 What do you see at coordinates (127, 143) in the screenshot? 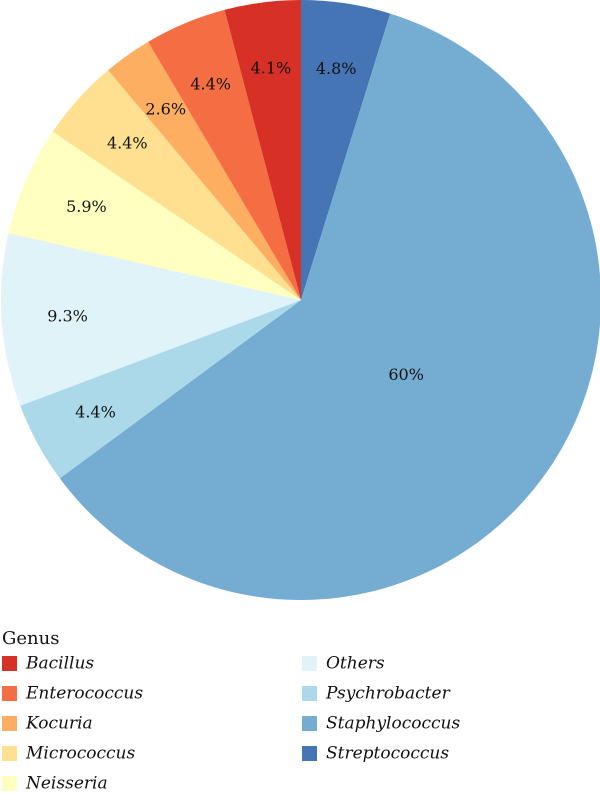
I see `slice-label-micrococcus: 4.4%` at bounding box center [127, 143].